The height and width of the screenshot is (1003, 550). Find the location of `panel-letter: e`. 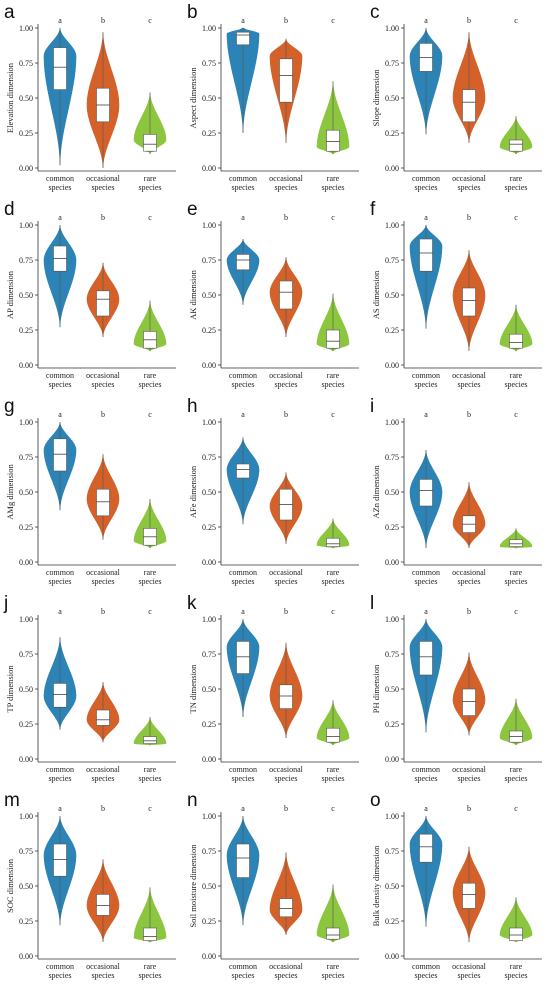

panel-letter: e is located at coordinates (192, 209).